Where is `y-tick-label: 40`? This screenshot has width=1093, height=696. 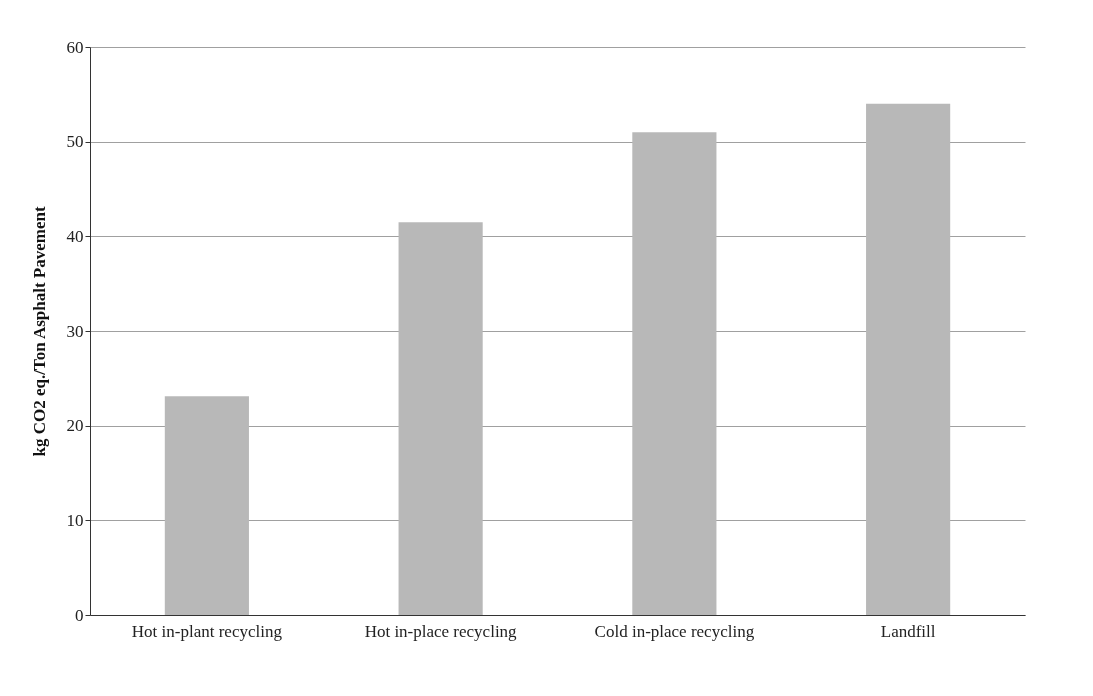 y-tick-label: 40 is located at coordinates (75, 236).